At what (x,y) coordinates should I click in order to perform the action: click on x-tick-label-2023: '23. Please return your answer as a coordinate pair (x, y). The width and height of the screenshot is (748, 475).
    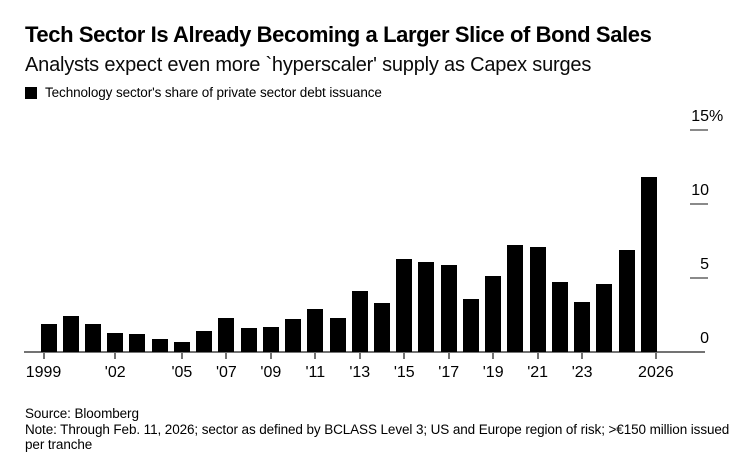
    Looking at the image, I should click on (582, 372).